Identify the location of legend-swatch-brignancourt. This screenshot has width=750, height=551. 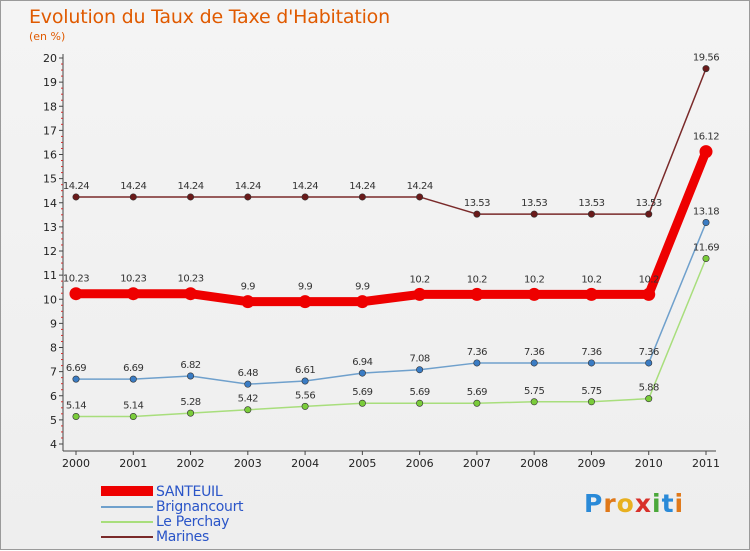
(127, 507).